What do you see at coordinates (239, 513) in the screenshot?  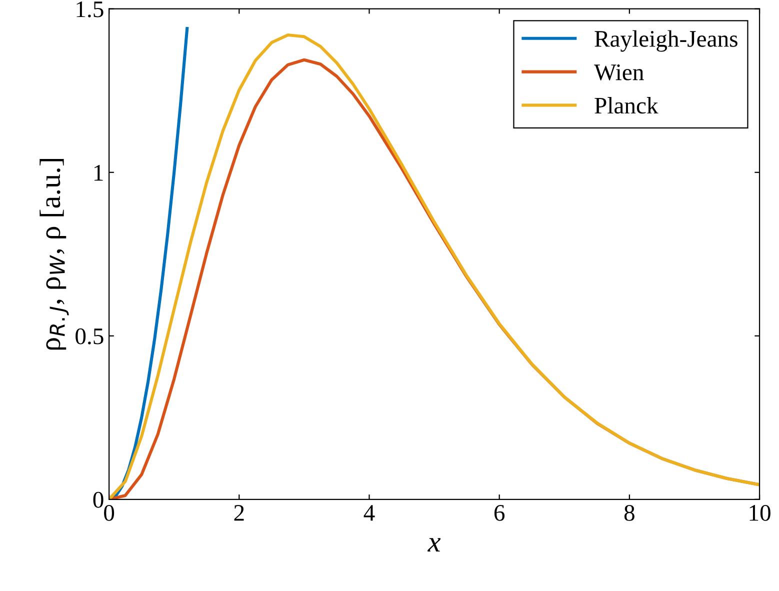 I see `x-tick-label: 2` at bounding box center [239, 513].